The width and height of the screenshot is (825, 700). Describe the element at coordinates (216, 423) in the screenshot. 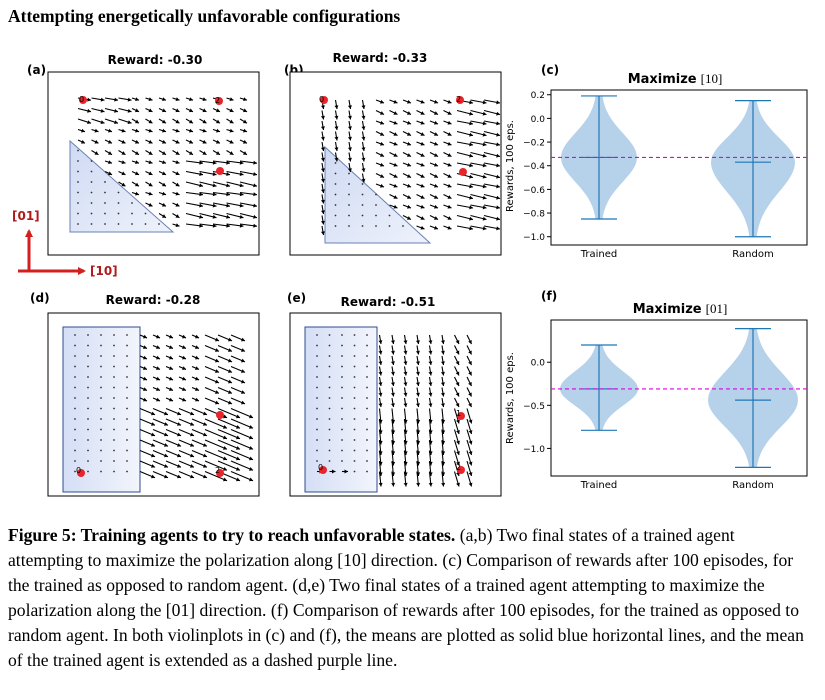

I see `polarization-arrow` at that location.